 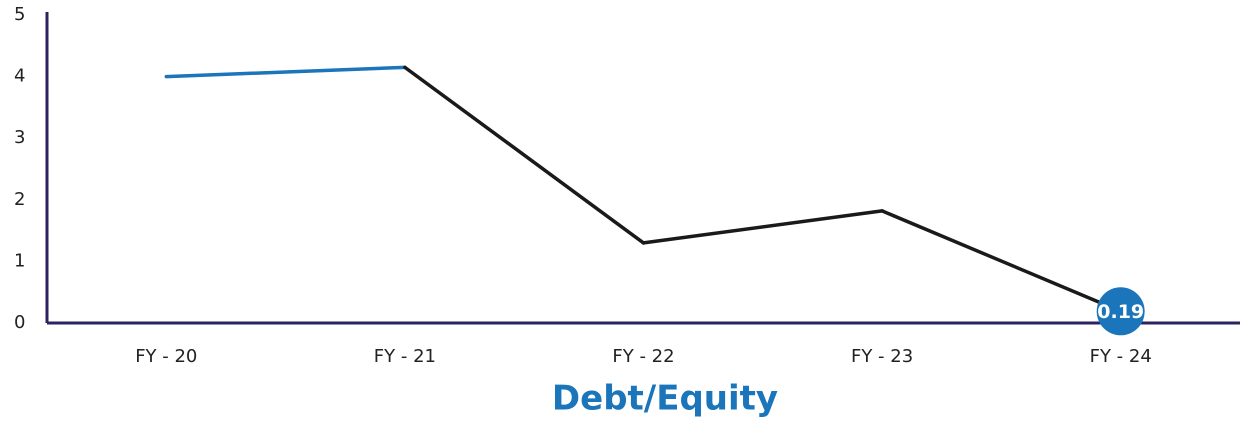 What do you see at coordinates (166, 356) in the screenshot?
I see `x-tick-label: FY - 20` at bounding box center [166, 356].